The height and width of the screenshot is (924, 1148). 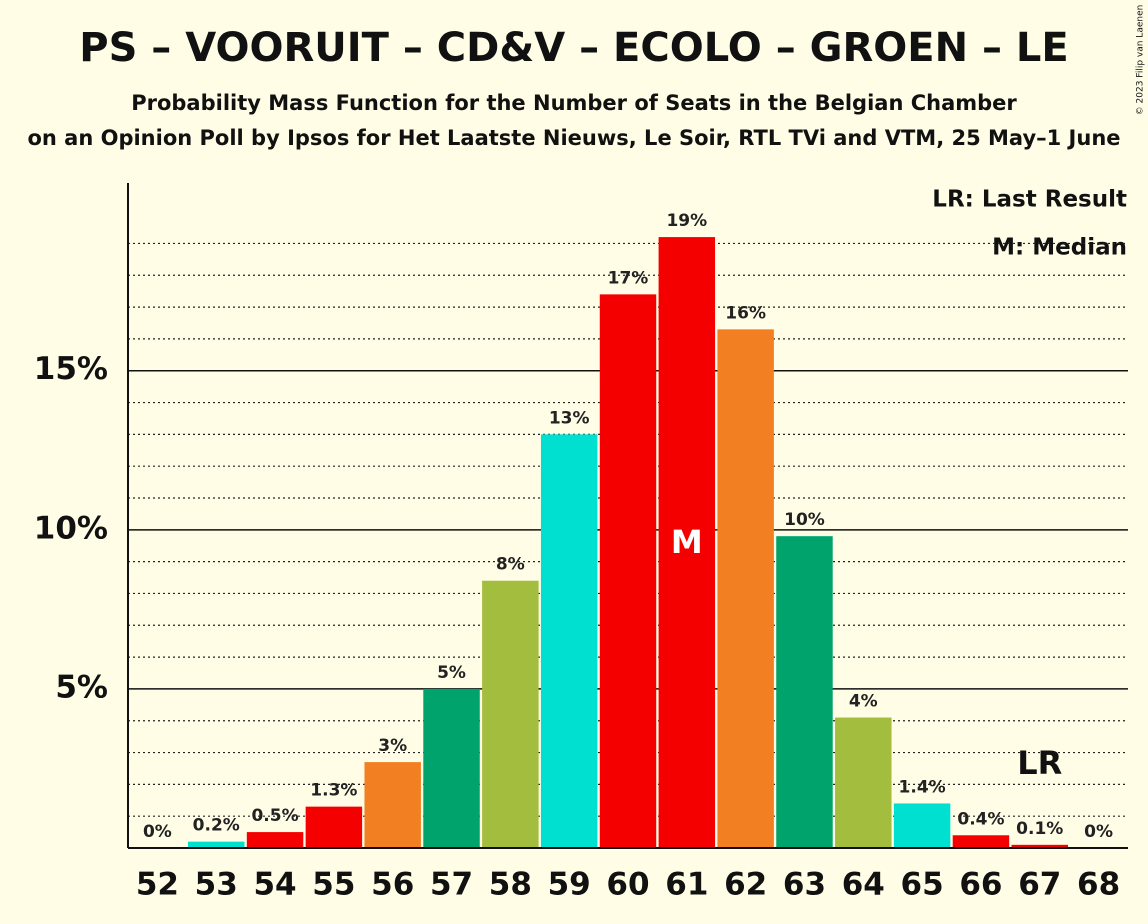 I want to click on copyright: © 2023 Filip van Laenen, so click(x=1141, y=60).